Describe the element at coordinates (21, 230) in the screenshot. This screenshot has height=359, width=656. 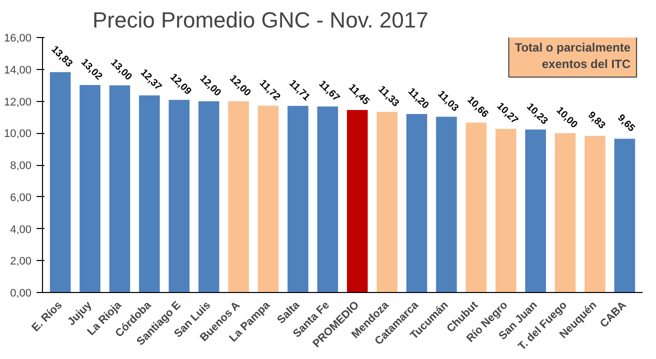
I see `y-tick-label: 4,00` at that location.